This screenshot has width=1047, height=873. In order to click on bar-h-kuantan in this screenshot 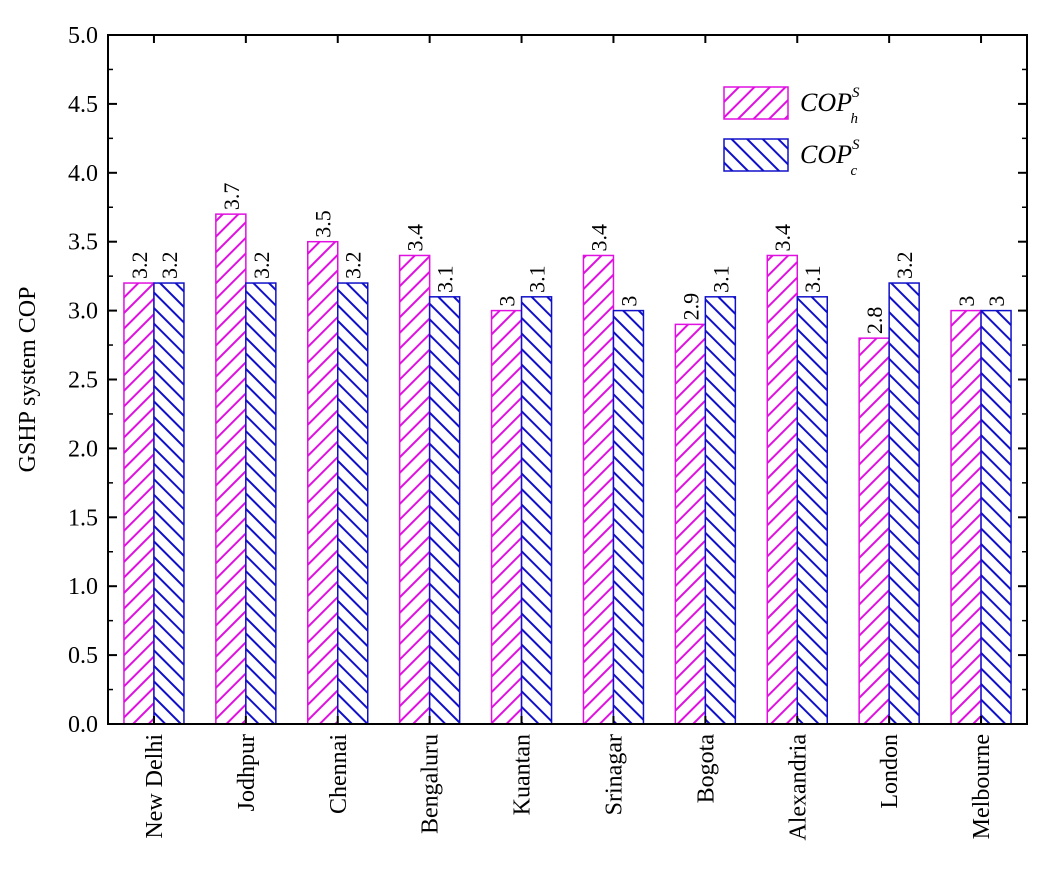, I will do `click(506, 517)`.